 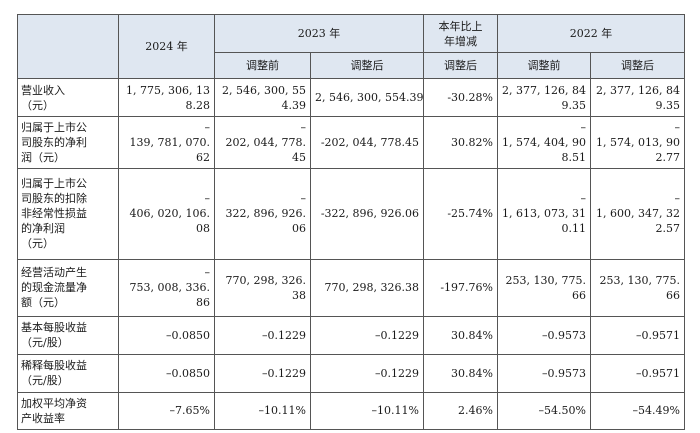 I want to click on cell-2022-after: – 1, 600, 347, 32 2.57, so click(x=637, y=214).